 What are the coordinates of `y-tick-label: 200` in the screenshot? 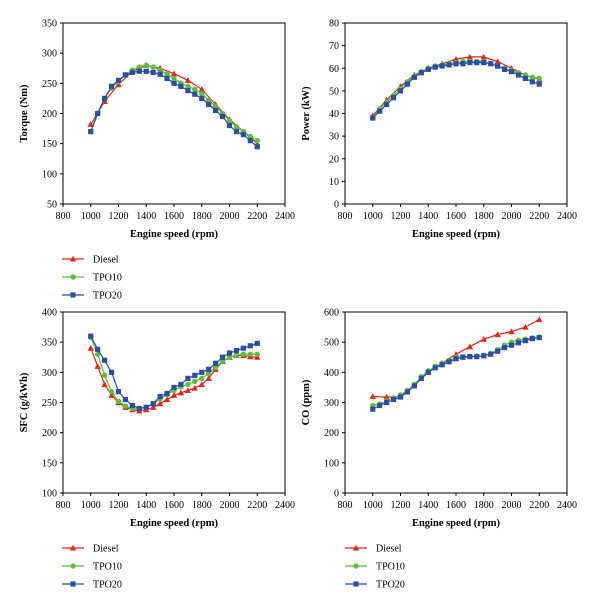 It's located at (49, 114).